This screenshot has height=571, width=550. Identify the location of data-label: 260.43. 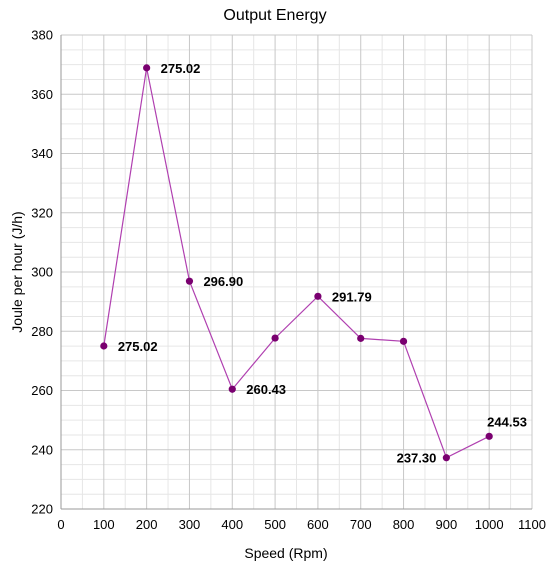
(266, 389).